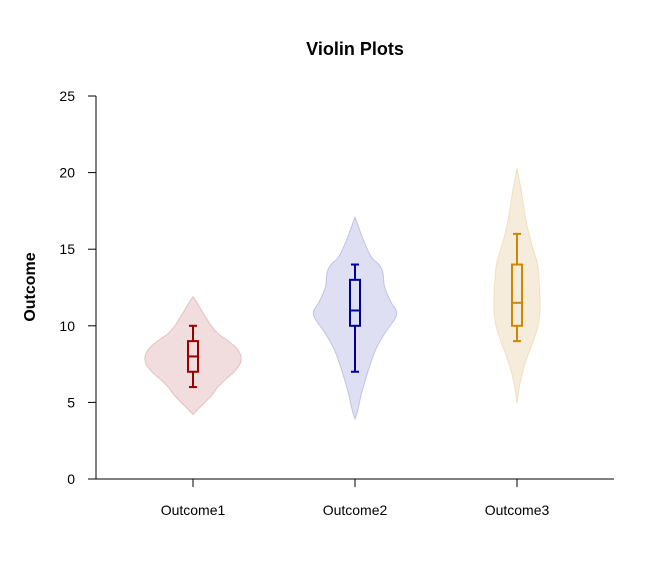  Describe the element at coordinates (77, 287) in the screenshot. I see `y-ticks: 0 5 10 15 20 25` at that location.